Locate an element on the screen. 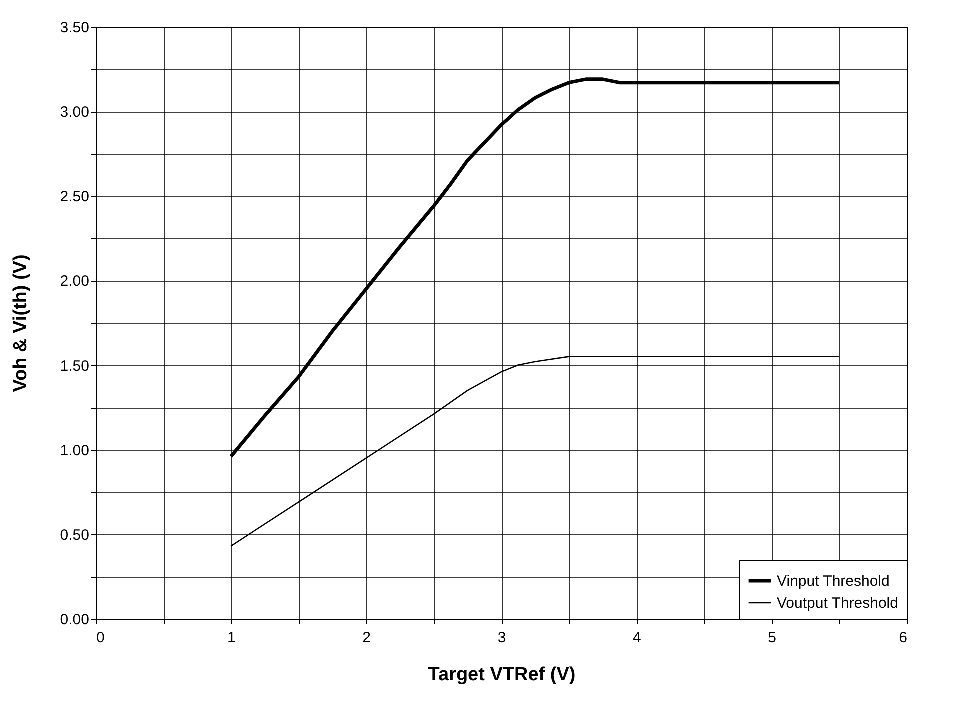 The image size is (957, 701). x-tick-label: 6 is located at coordinates (903, 638).